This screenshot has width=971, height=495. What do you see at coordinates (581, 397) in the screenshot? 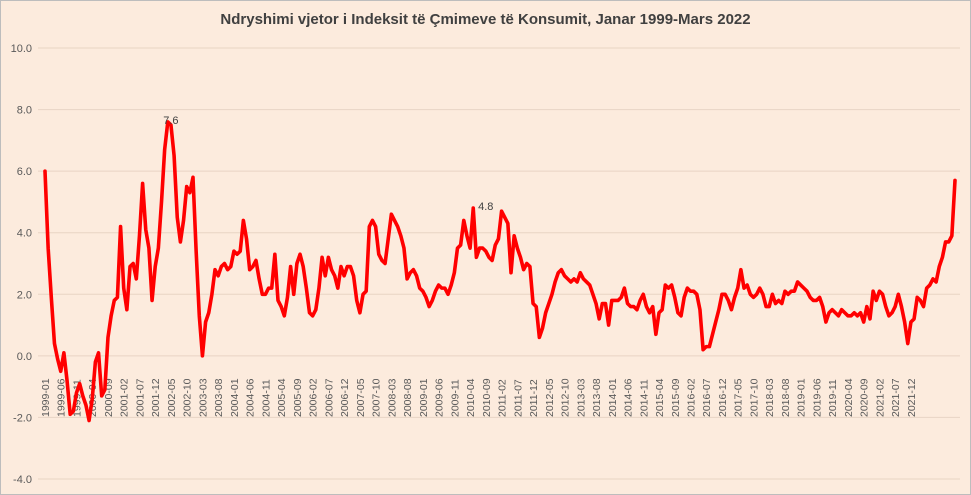
I see `x-tick-label: 2013-03` at bounding box center [581, 397].